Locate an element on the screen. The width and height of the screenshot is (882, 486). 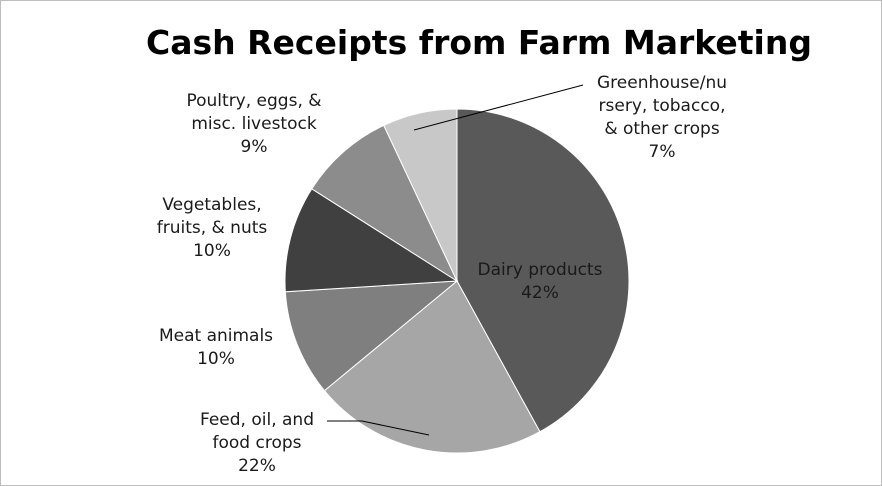
label-dairy-products-line: 42% is located at coordinates (540, 293).